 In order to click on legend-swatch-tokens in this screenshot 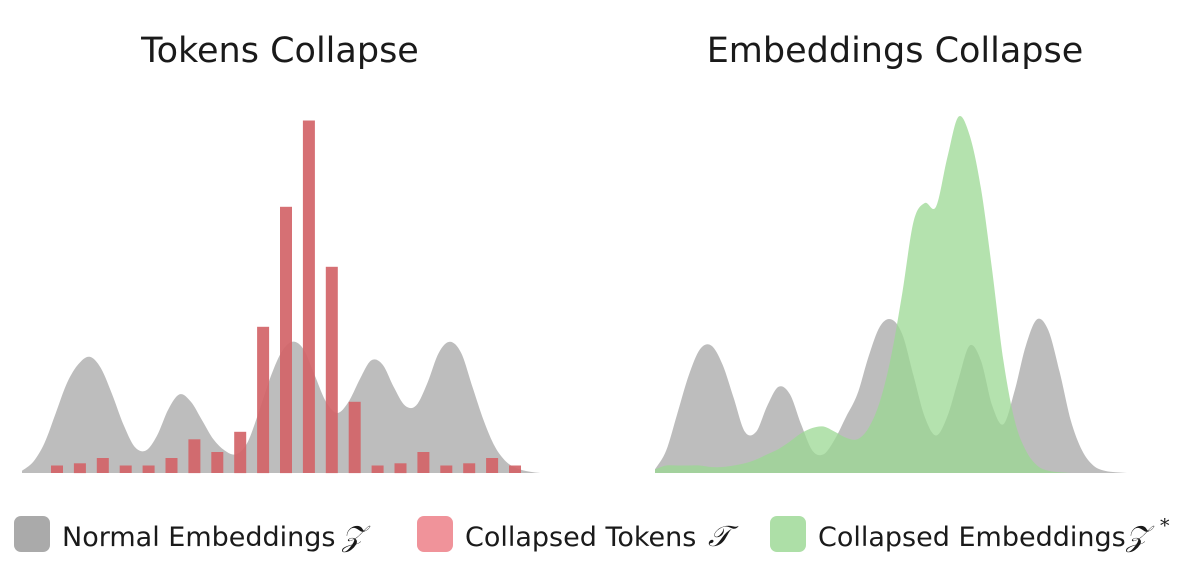, I will do `click(435, 534)`.